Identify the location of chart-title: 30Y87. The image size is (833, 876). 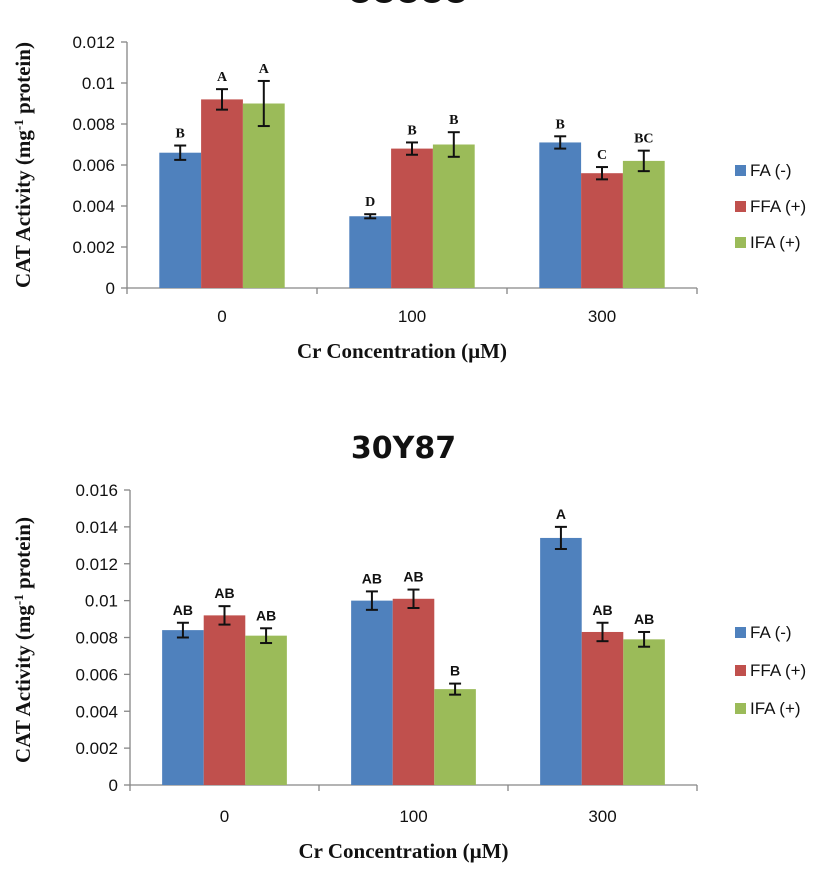
(403, 448).